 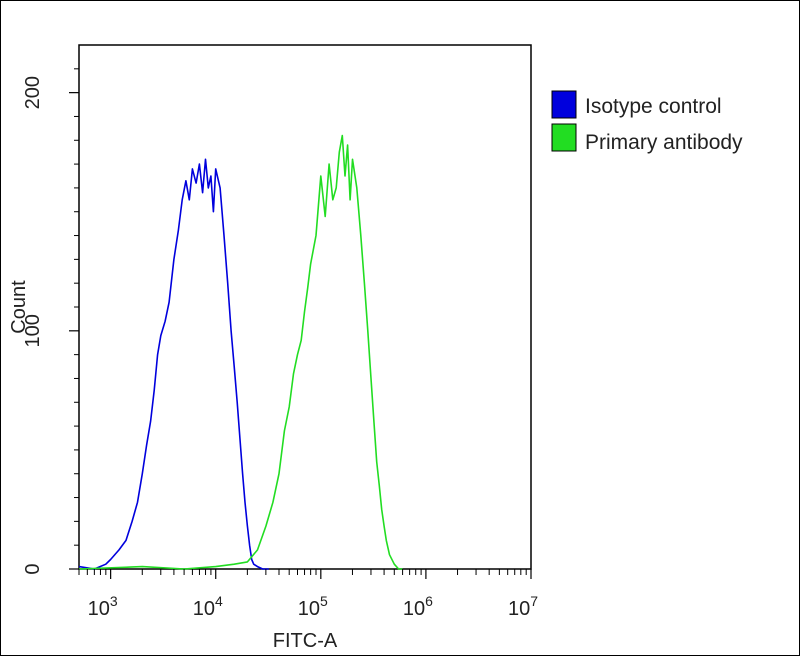 What do you see at coordinates (647, 122) in the screenshot?
I see `legend: Isotype control Primary antibody` at bounding box center [647, 122].